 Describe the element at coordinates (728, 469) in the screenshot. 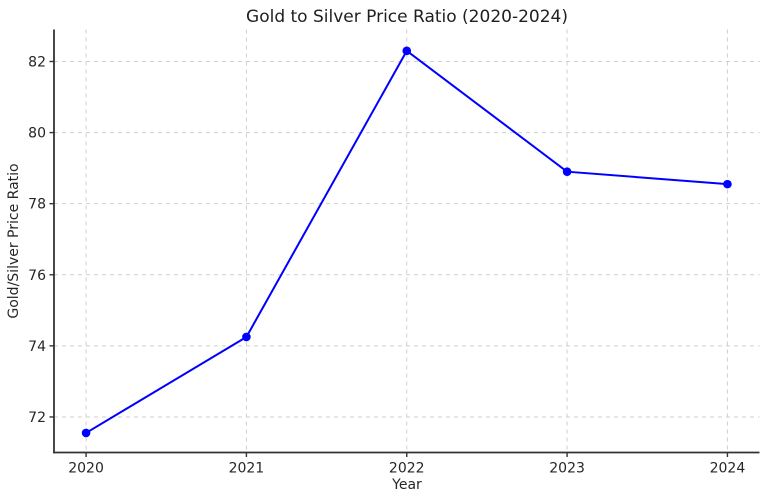

I see `x-tick-label: 2024` at that location.